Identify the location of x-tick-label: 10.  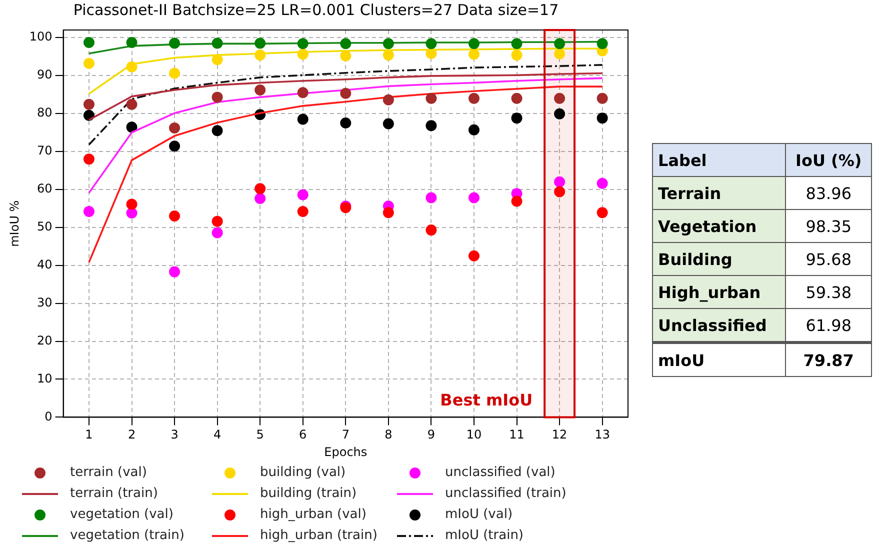
(474, 435).